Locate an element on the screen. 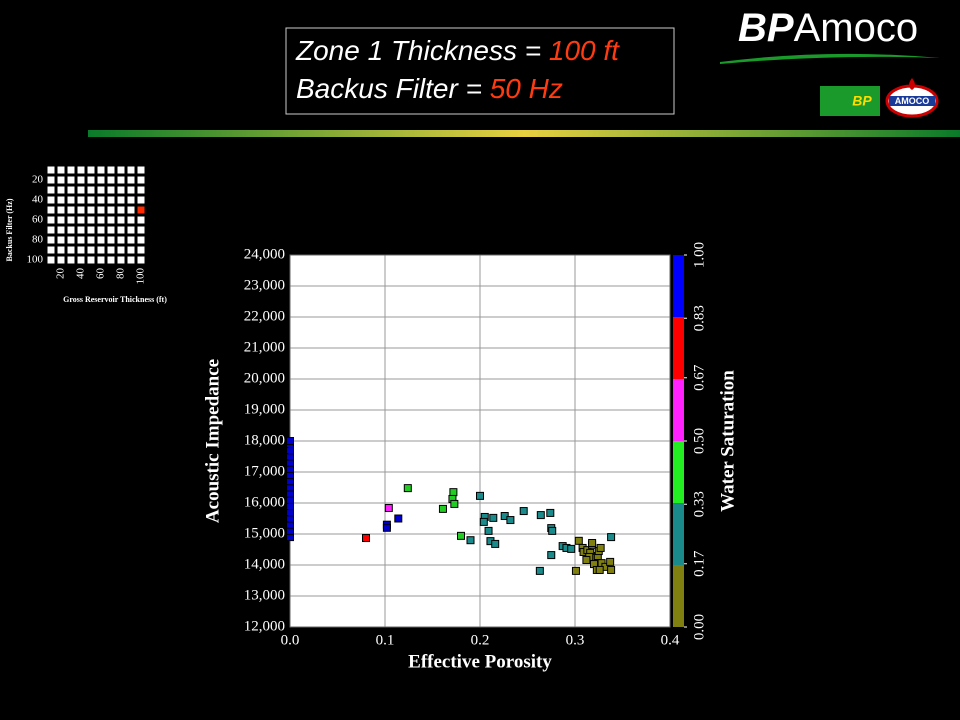 The image size is (960, 720). colorbar-tick-label: 0.50 is located at coordinates (699, 441).